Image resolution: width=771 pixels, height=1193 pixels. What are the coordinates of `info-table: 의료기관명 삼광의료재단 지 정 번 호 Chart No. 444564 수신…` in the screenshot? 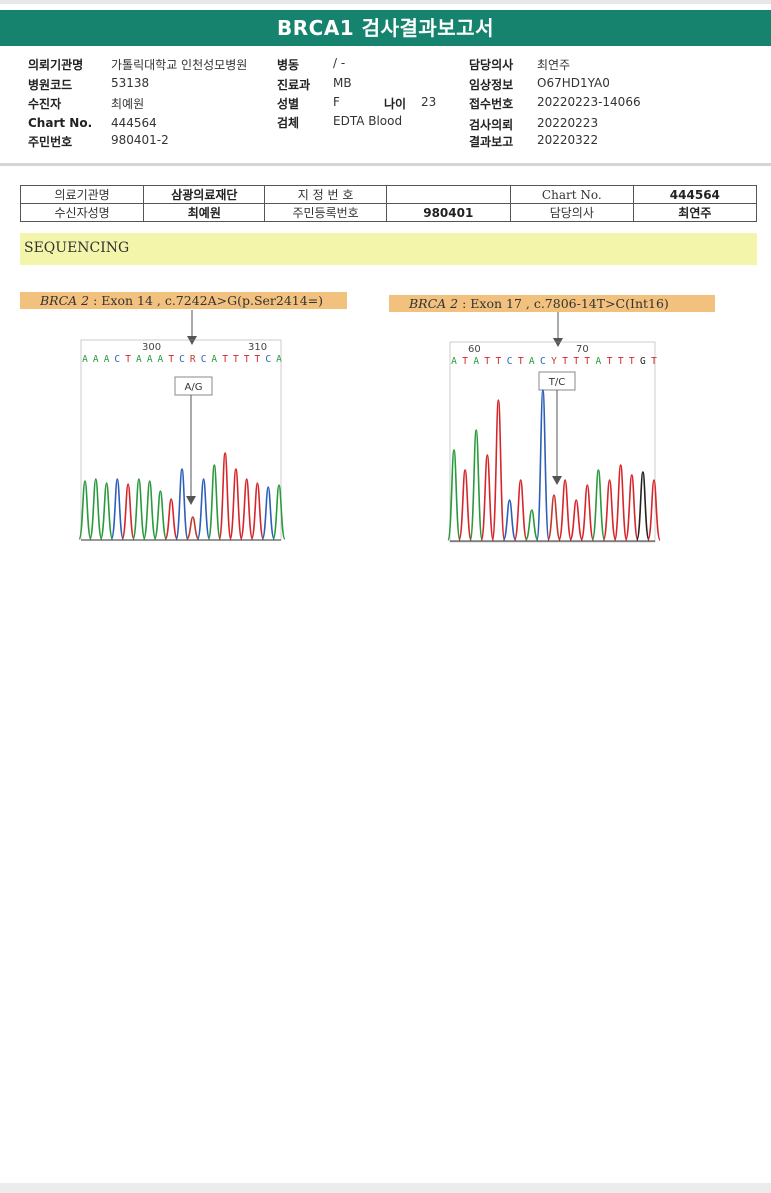 It's located at (388, 203).